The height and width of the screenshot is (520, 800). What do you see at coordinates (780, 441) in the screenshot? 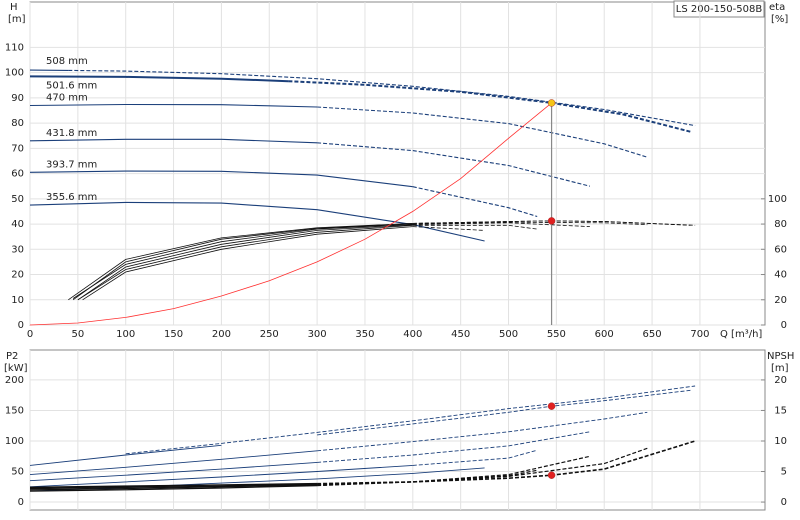
I see `y2-tick-label: 10` at bounding box center [780, 441].